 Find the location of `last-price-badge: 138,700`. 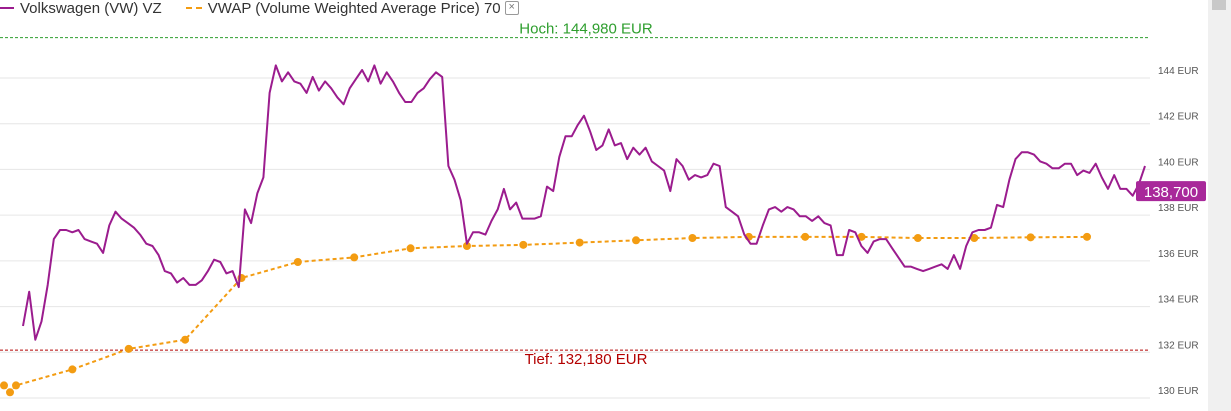

last-price-badge: 138,700 is located at coordinates (1171, 191).